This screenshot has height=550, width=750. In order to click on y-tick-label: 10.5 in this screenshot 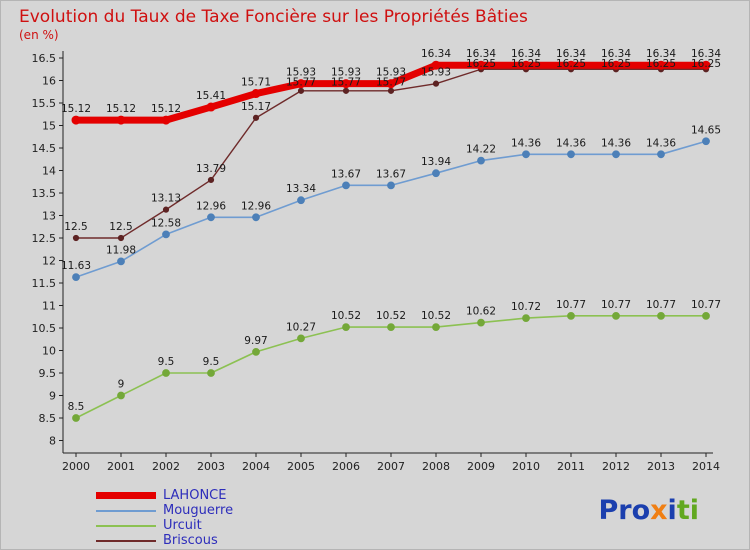, I will do `click(44, 328)`.